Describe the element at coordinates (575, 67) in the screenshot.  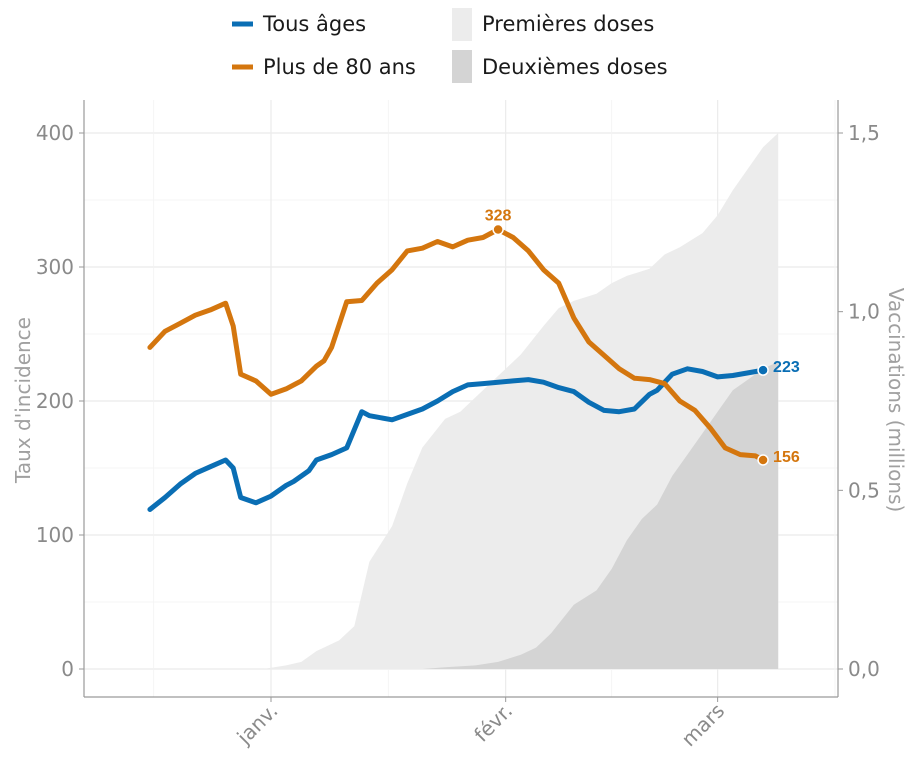
I see `legend-label-deuxiemes-doses: Deuxièmes doses` at that location.